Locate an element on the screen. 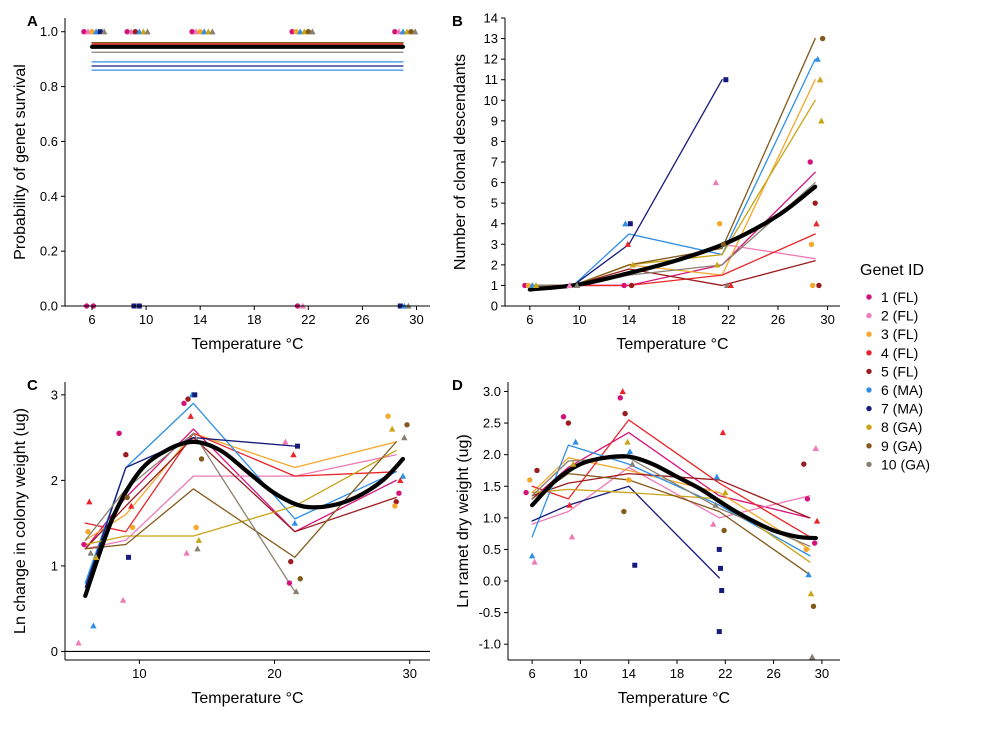  y-axis-label: Probability of genet survival is located at coordinates (20, 162).